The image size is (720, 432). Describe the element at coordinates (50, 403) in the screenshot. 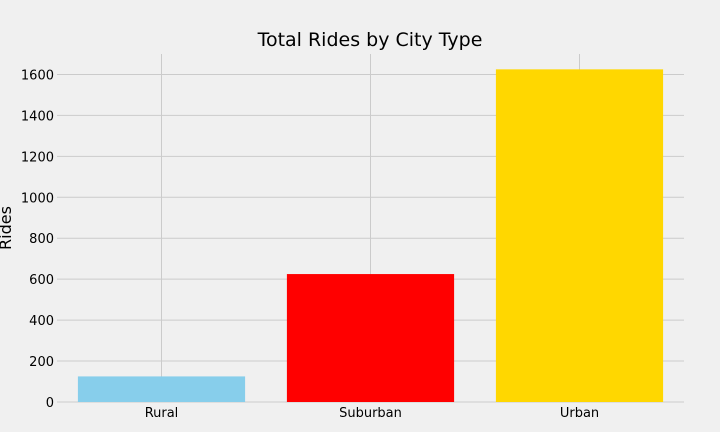

I see `y-tick-label: 0` at that location.